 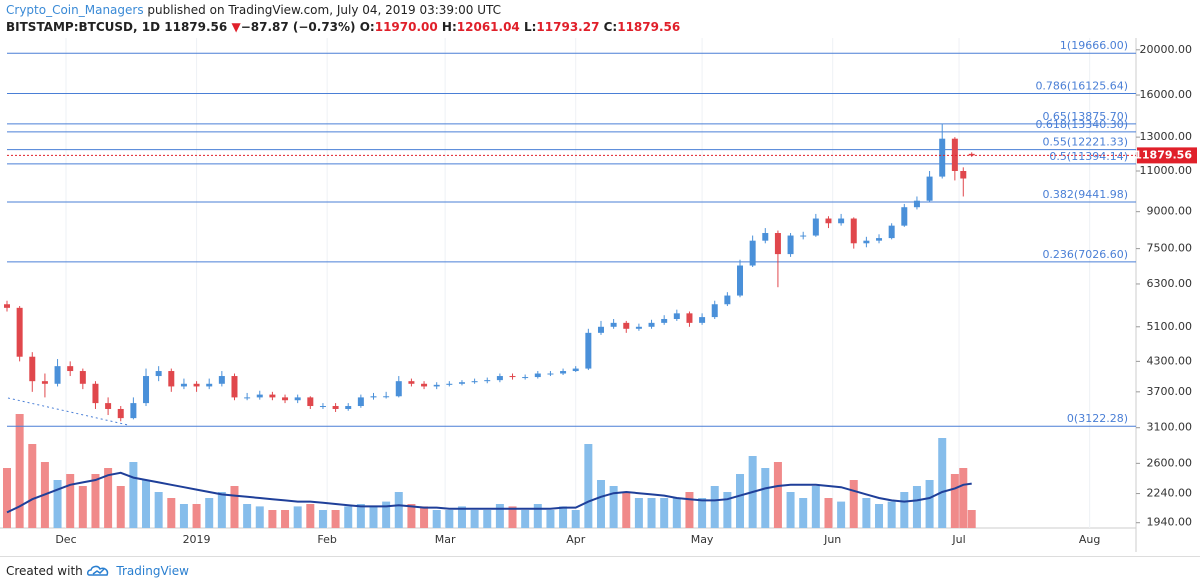 I want to click on fib-label: 0.5(11394.14), so click(x=1088, y=156).